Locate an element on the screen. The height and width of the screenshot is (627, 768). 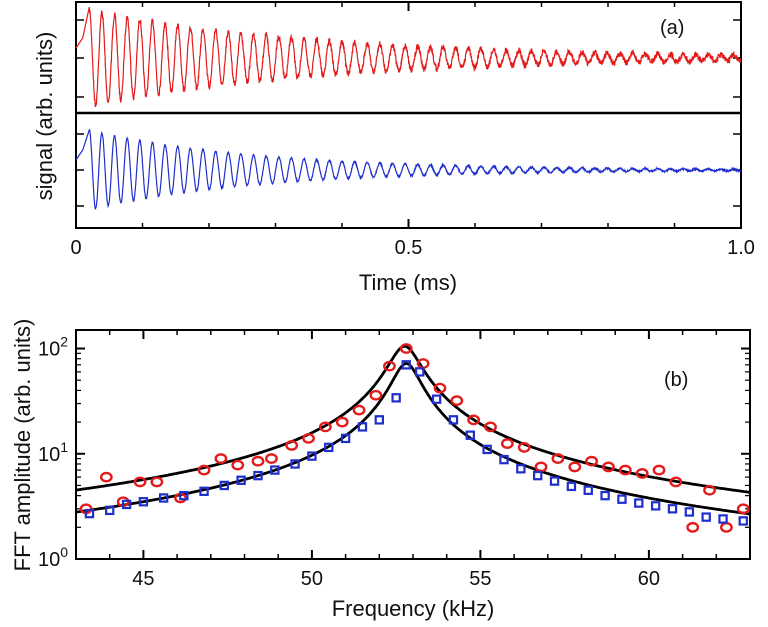
panel-b-y-tick-label: 10² is located at coordinates (53, 347).